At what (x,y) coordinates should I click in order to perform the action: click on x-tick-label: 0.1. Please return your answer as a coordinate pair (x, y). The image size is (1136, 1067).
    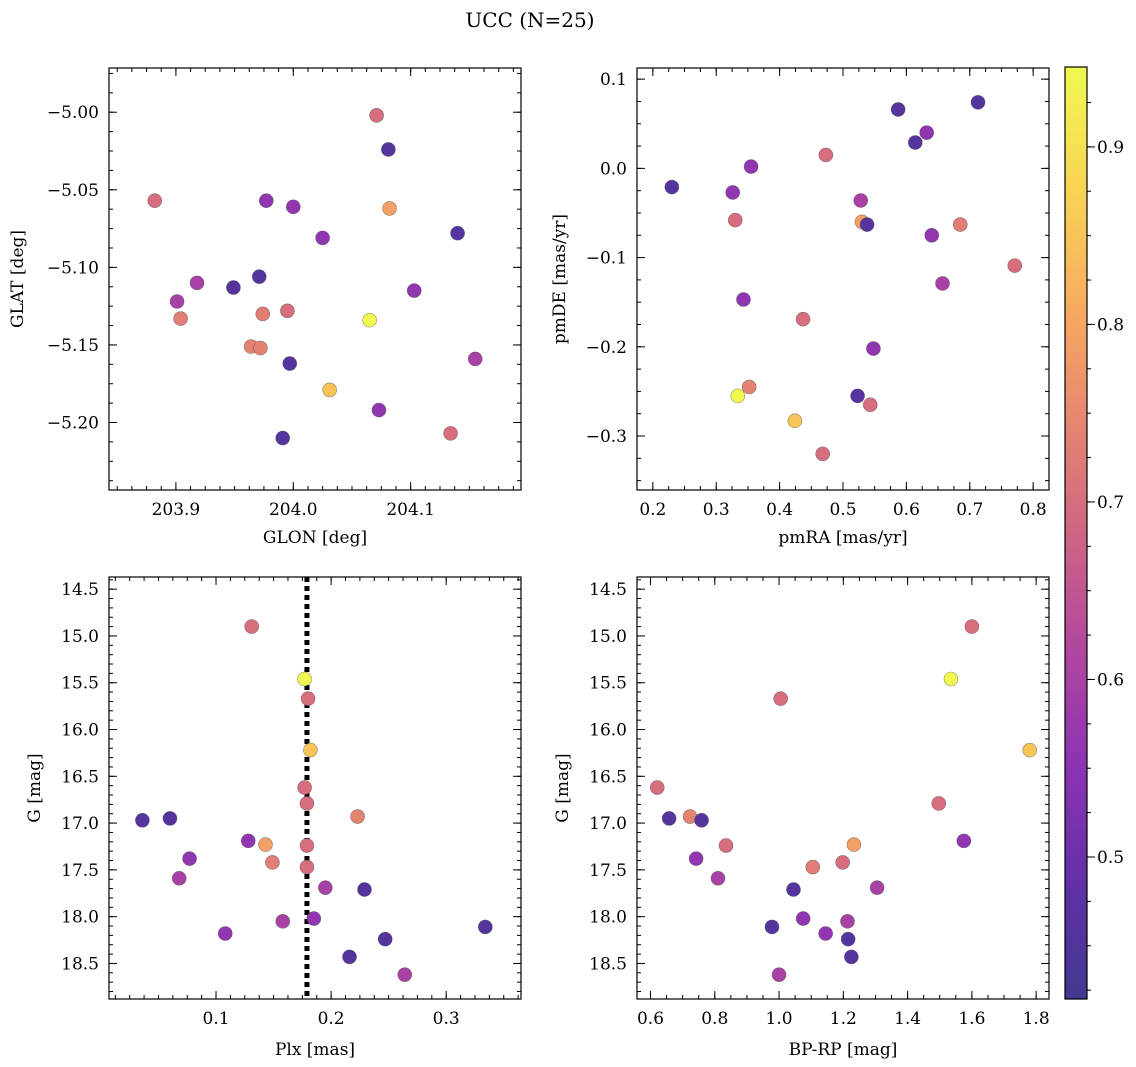
    Looking at the image, I should click on (216, 1019).